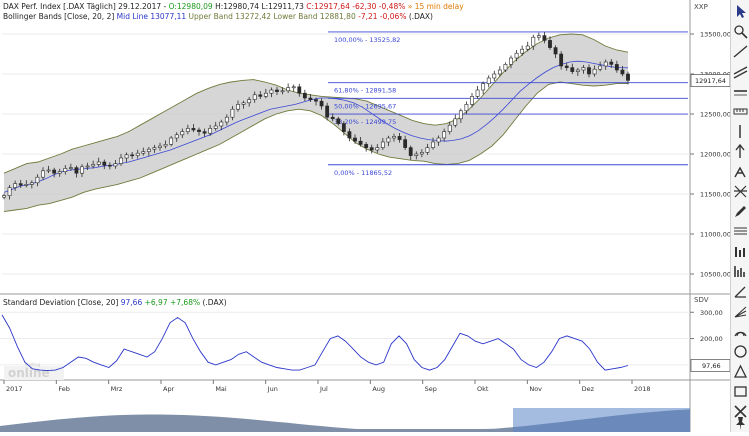 Image resolution: width=749 pixels, height=436 pixels. Describe the element at coordinates (740, 211) in the screenshot. I see `pencil-icon` at that location.